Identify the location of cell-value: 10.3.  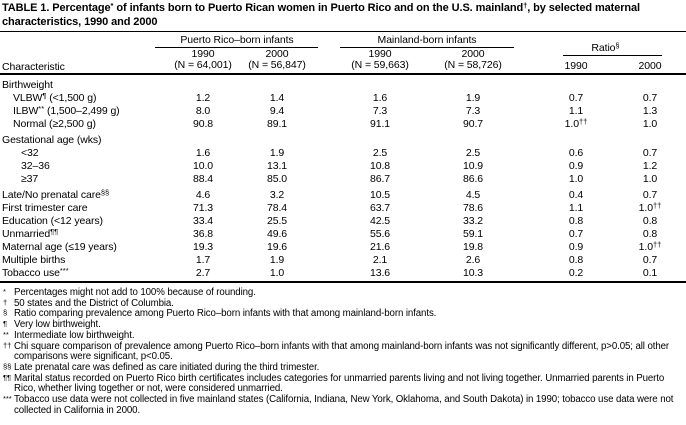
(473, 273).